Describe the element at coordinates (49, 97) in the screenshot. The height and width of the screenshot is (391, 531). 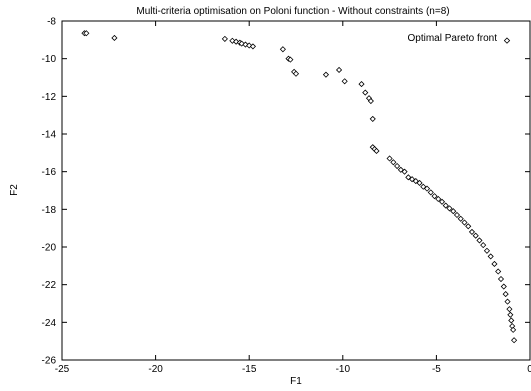
I see `y-tick-label: -12` at that location.